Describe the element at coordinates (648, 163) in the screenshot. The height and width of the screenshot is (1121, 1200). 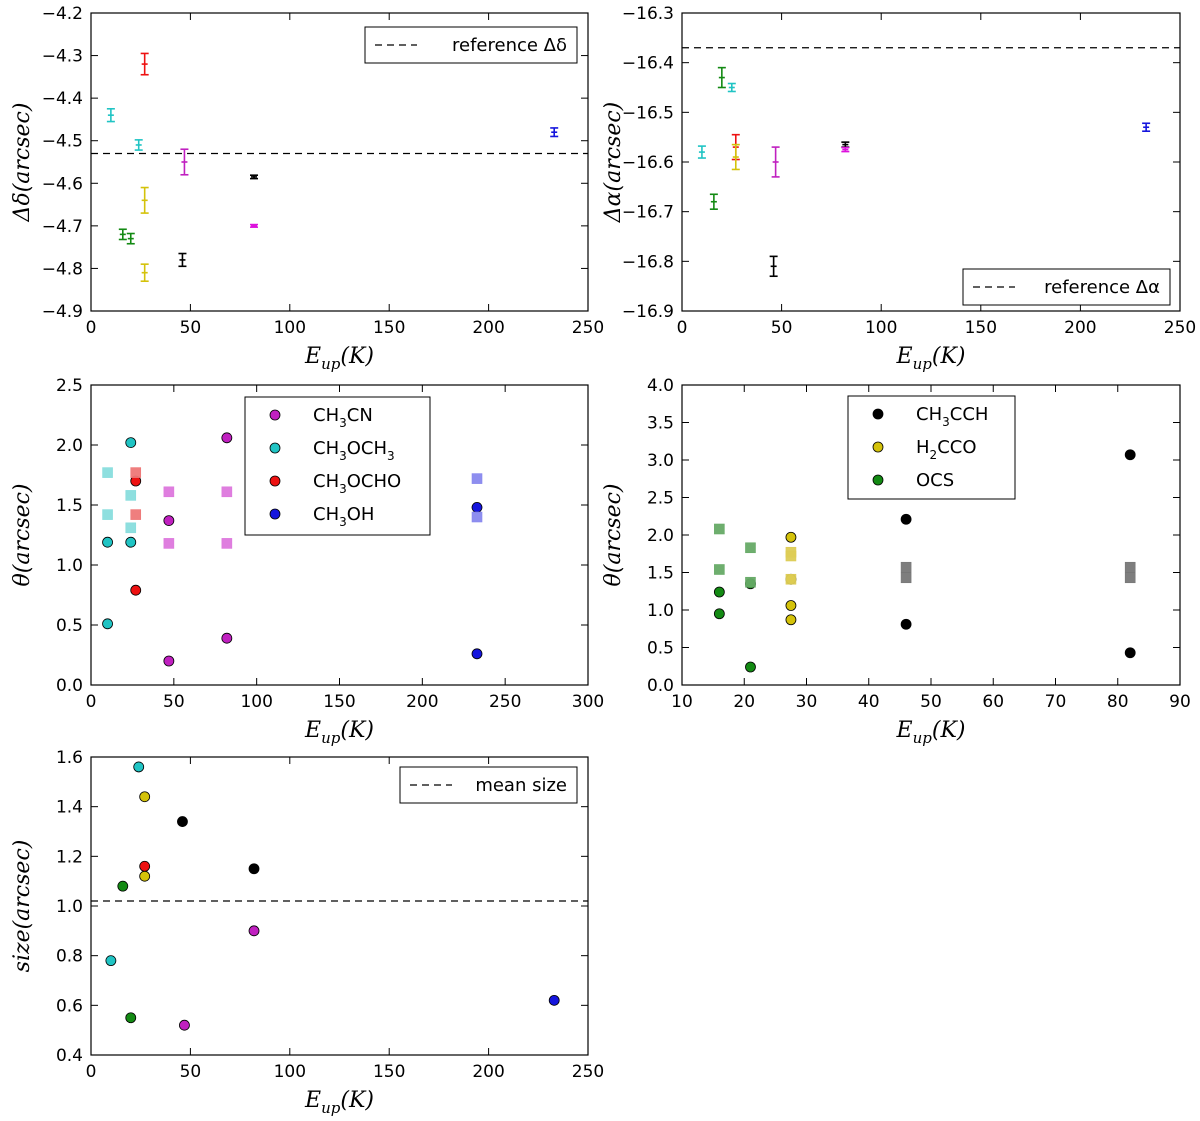
I see `y-tick-label: −16.6` at that location.